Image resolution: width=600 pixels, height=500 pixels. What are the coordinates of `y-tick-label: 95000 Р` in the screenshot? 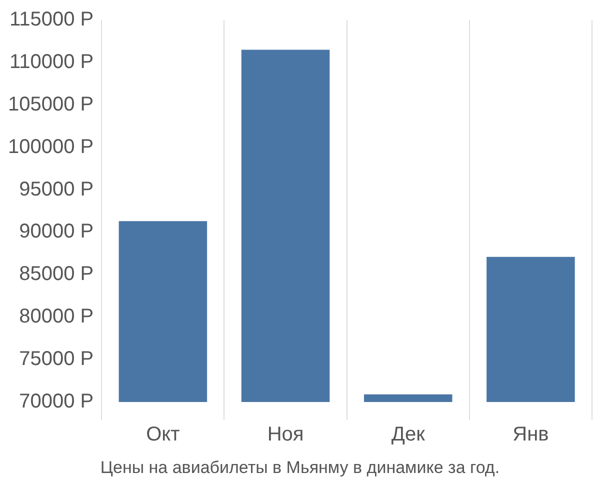 It's located at (56, 189).